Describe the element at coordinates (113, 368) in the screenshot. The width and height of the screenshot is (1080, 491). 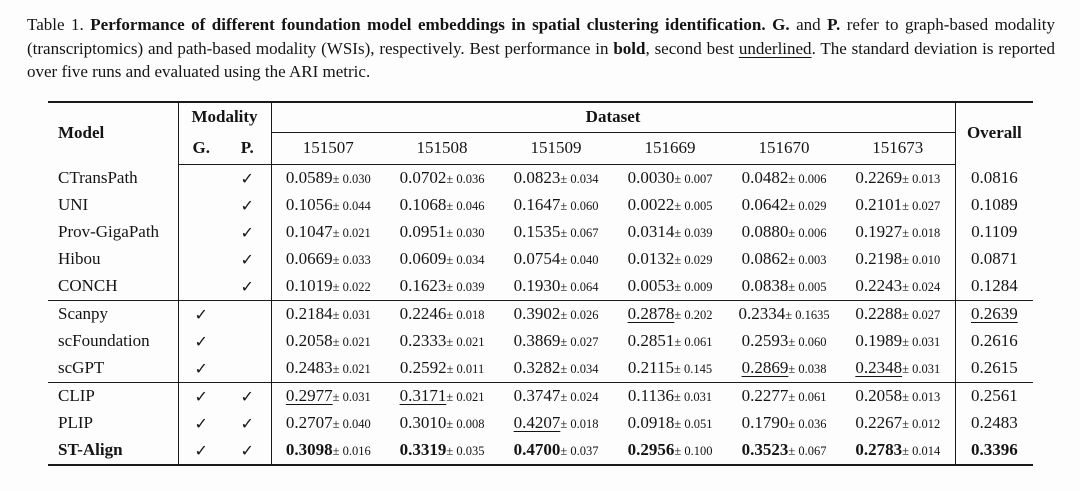
I see `model-name: scGPT` at that location.